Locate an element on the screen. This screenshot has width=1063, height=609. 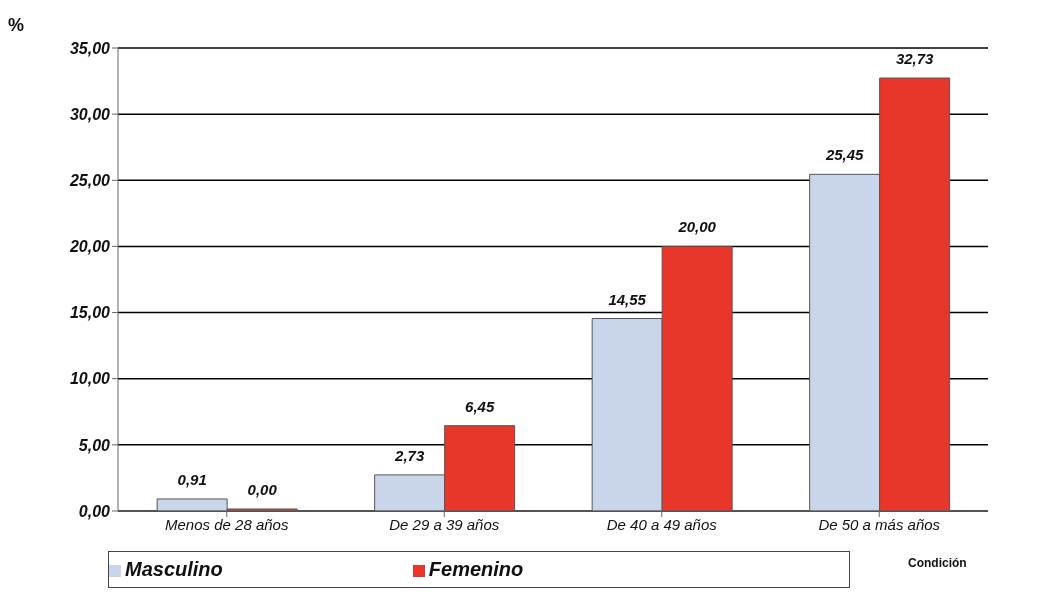
x-axis-title: Condición is located at coordinates (937, 563).